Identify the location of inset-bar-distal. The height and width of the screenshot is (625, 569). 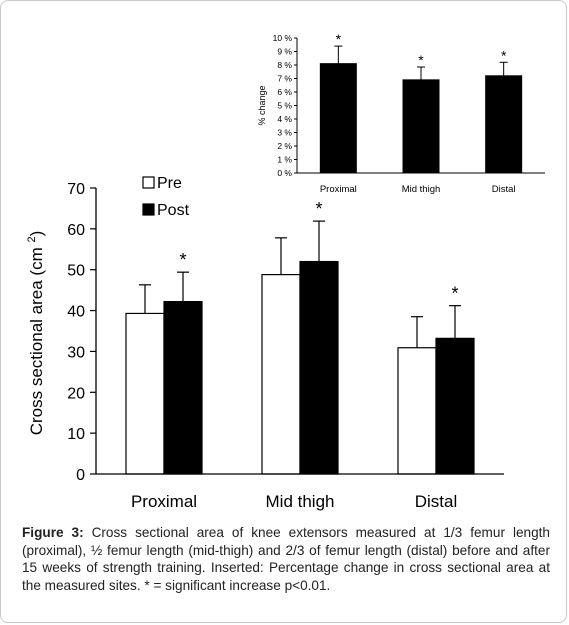
(504, 124).